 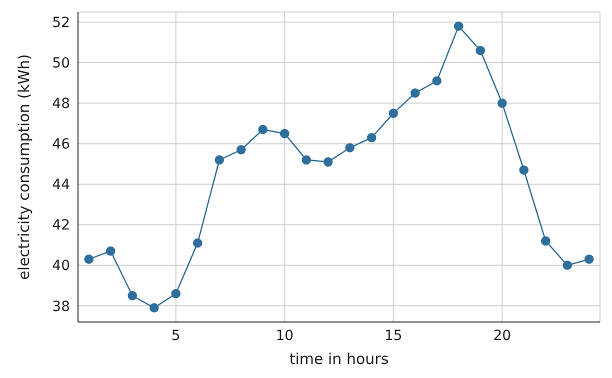 I want to click on x-tick-label: 10, so click(x=285, y=336).